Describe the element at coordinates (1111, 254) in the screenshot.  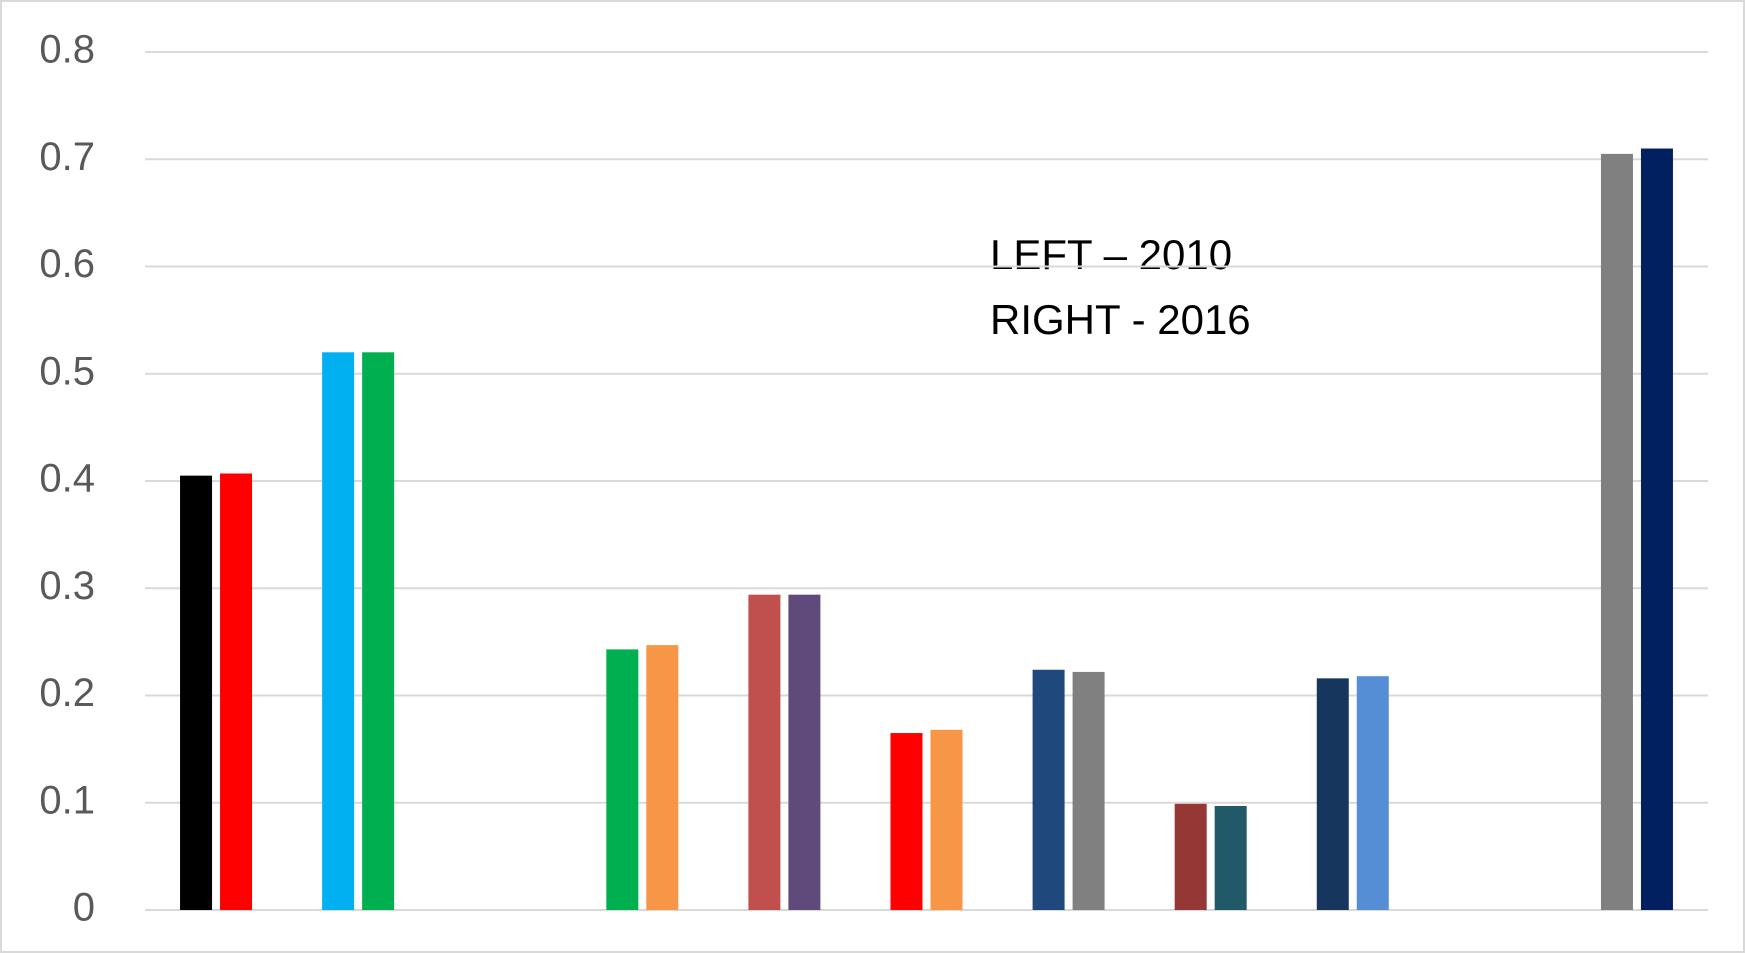
I see `annotation: LEFT – 2010` at that location.